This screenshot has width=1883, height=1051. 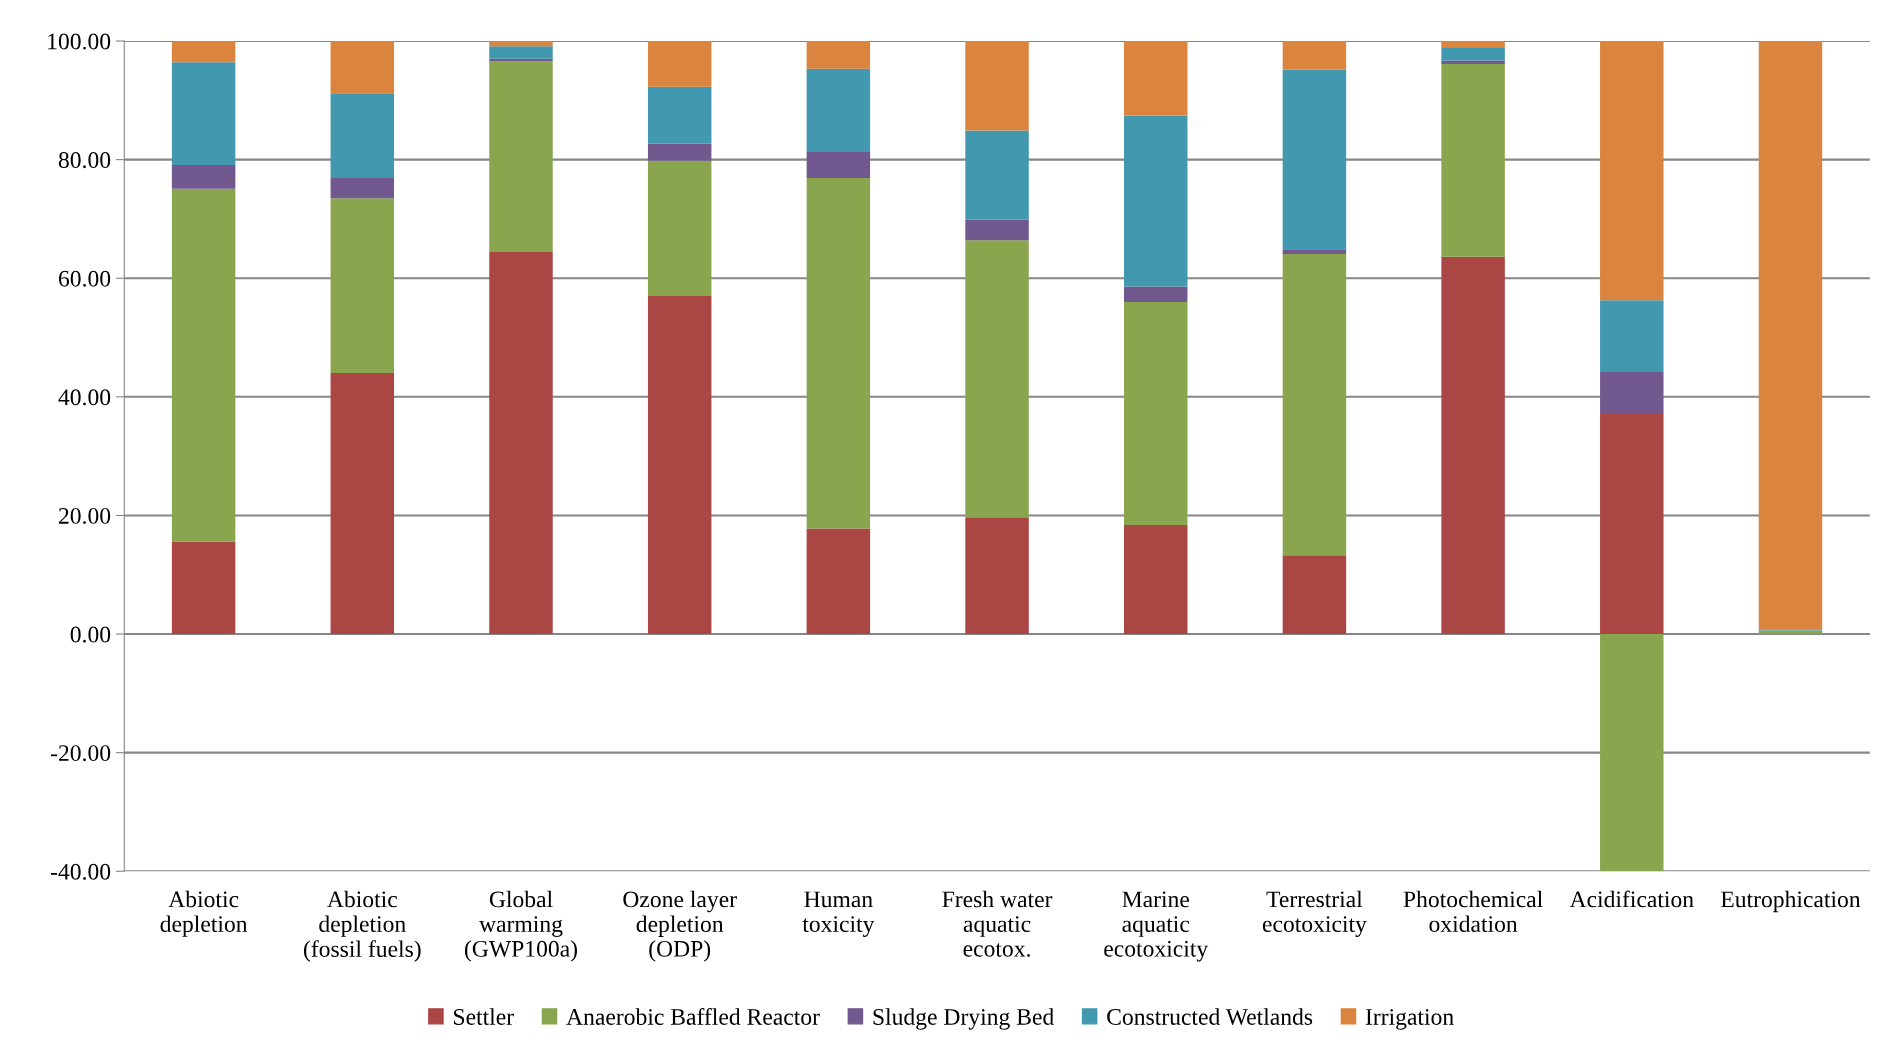 I want to click on y-tick-label: -20.00, so click(x=80, y=753).